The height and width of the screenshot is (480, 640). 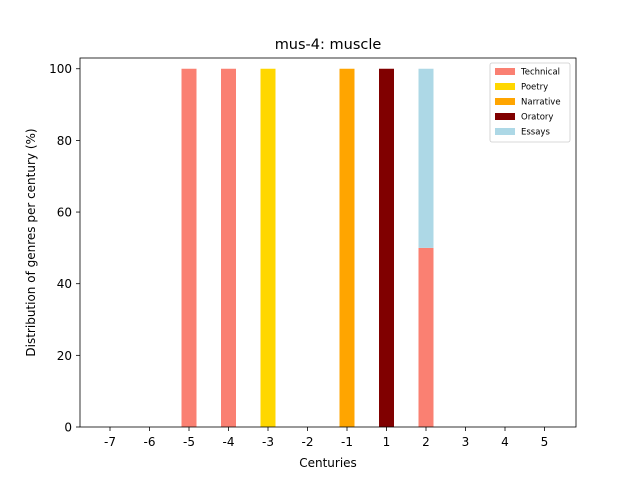 What do you see at coordinates (189, 248) in the screenshot?
I see `bar-technical--5` at bounding box center [189, 248].